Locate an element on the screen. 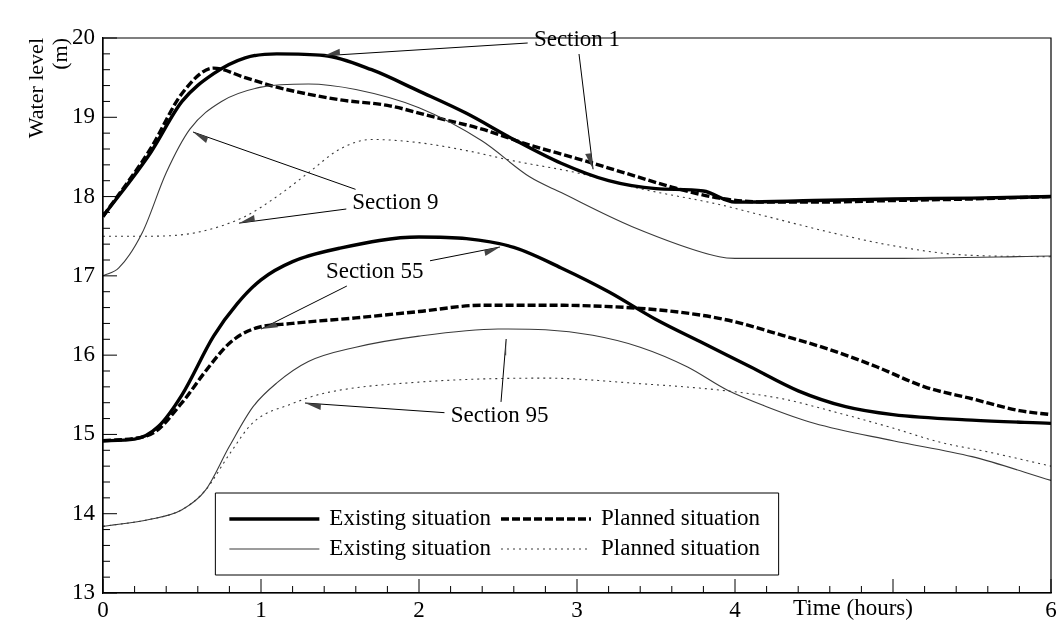  annotation: Section 55 is located at coordinates (374, 270).